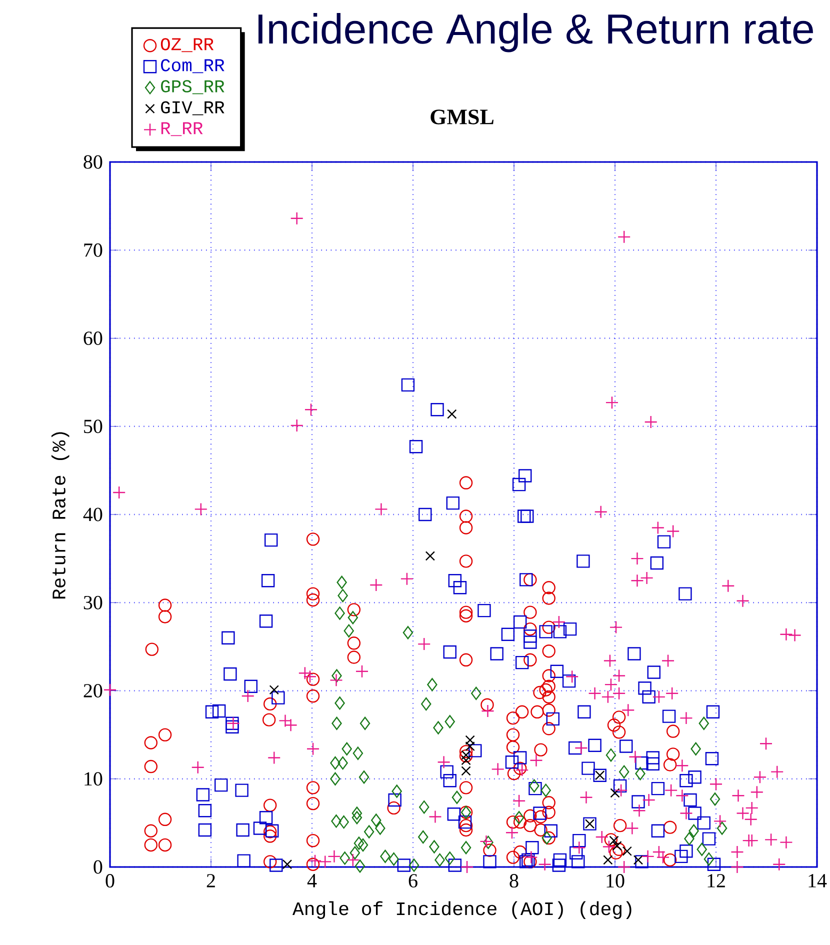 The image size is (830, 945). I want to click on legend-label: OZ_RR, so click(187, 45).